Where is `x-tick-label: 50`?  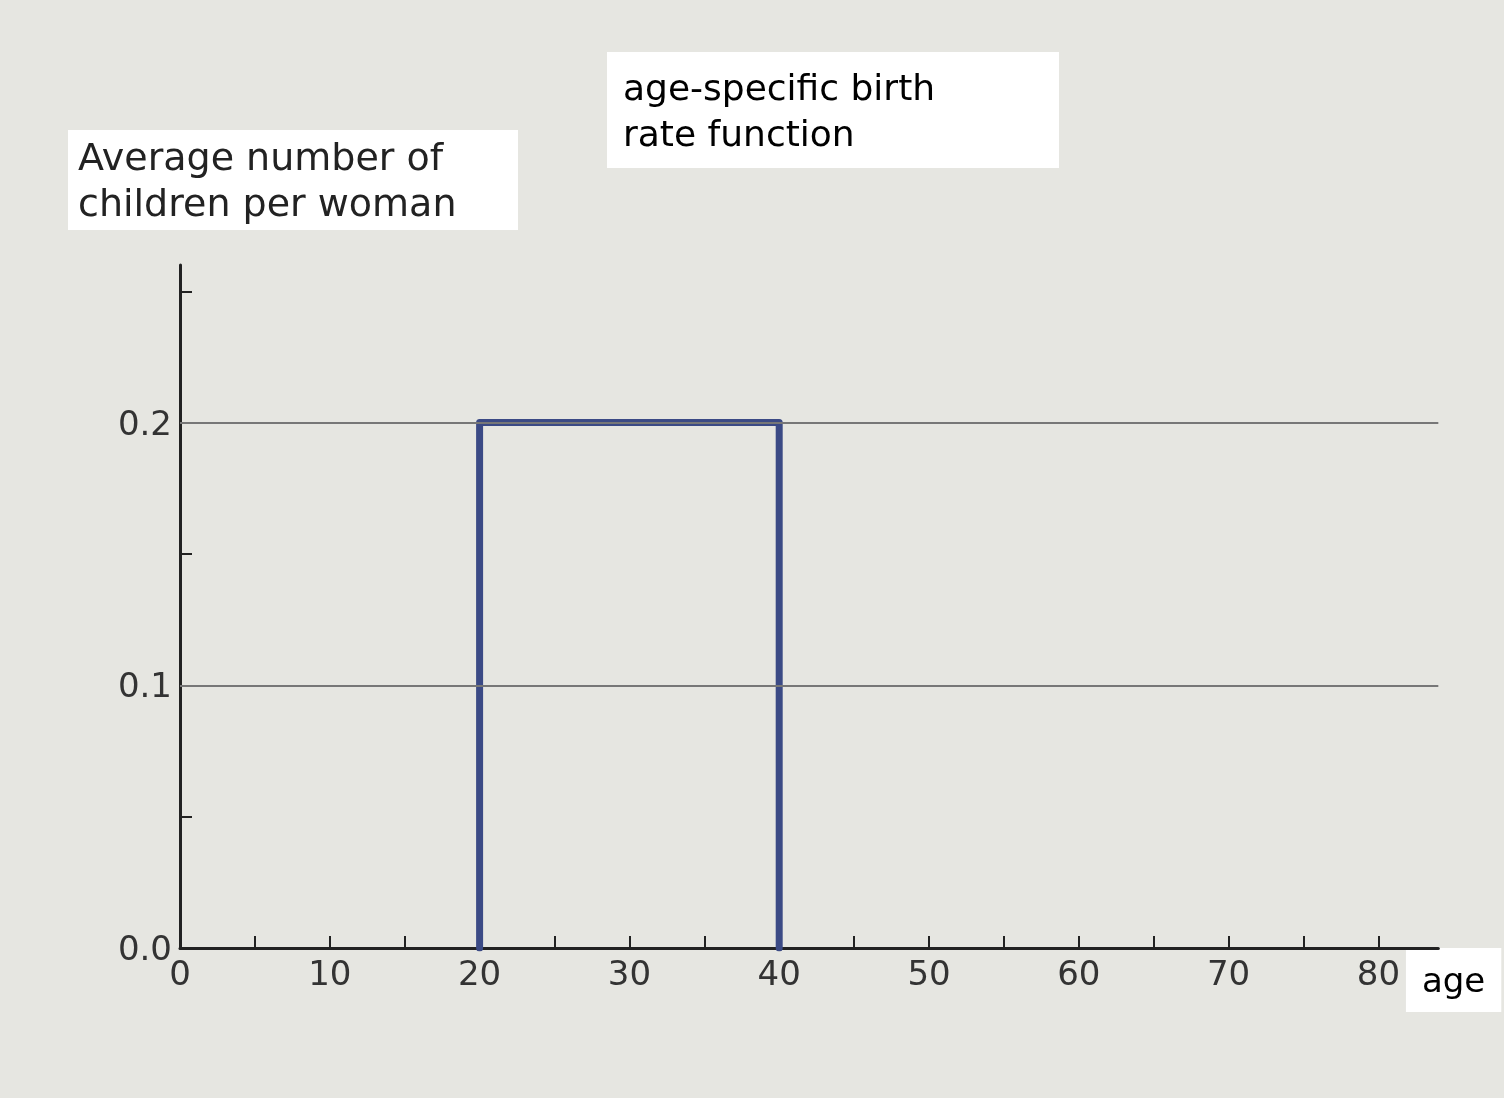
x-tick-label: 50 is located at coordinates (929, 973).